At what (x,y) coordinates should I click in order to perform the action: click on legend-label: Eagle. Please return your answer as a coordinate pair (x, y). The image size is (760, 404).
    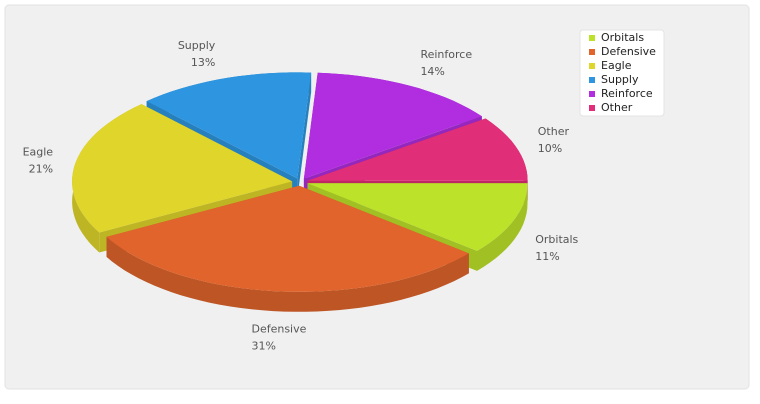
    Looking at the image, I should click on (616, 65).